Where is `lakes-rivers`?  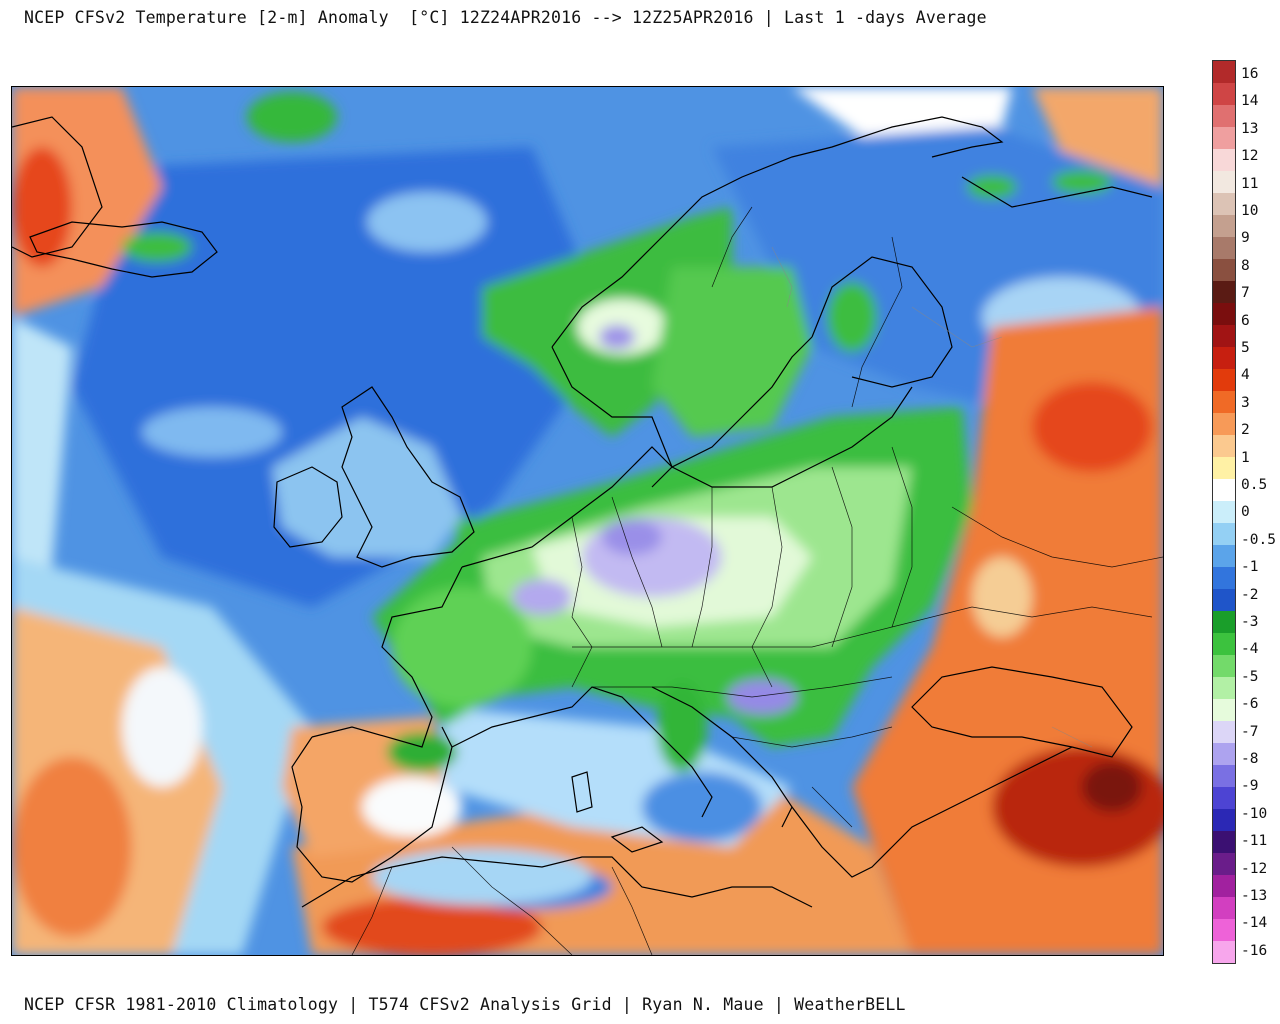 lakes-rivers is located at coordinates (932, 497).